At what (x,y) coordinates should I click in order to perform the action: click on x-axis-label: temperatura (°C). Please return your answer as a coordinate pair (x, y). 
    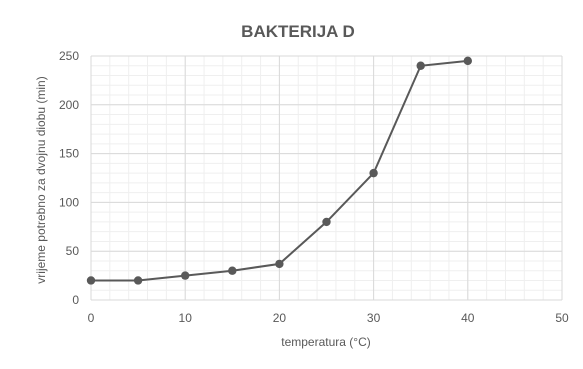
    Looking at the image, I should click on (326, 342).